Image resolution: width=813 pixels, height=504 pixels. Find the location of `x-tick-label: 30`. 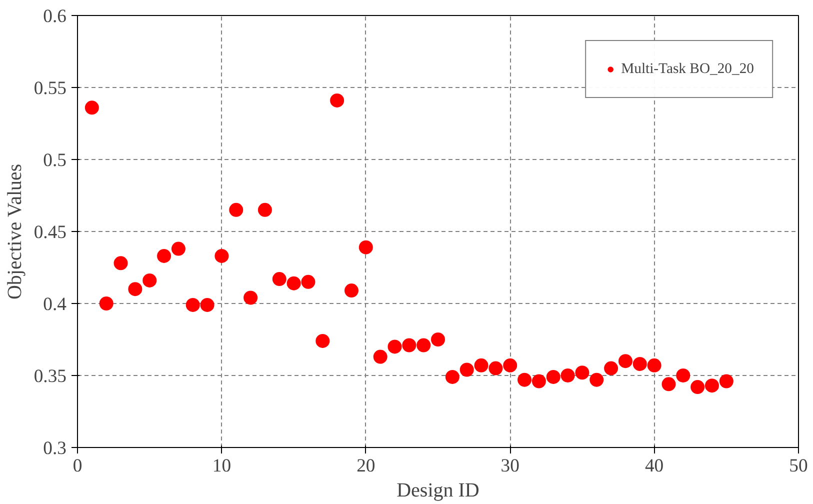

x-tick-label: 30 is located at coordinates (510, 466).